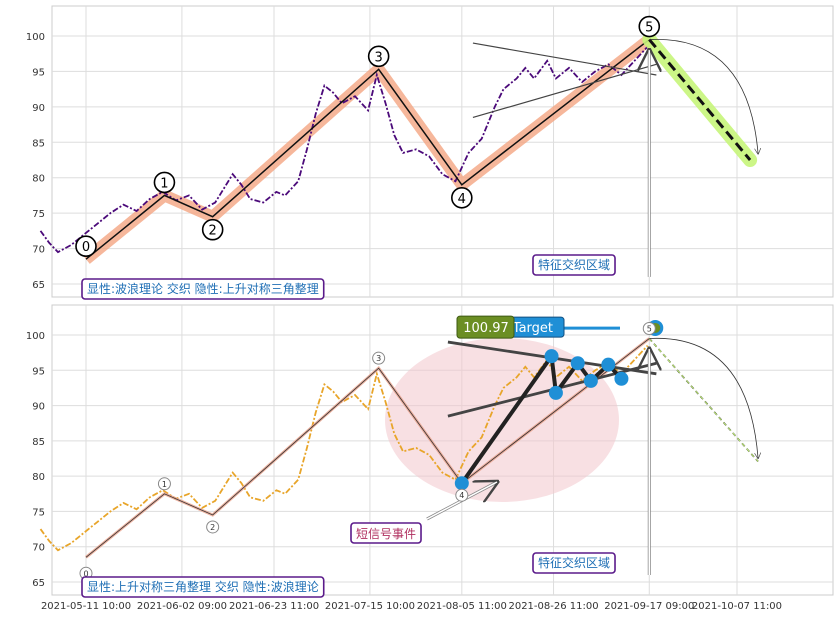 The image size is (839, 621). I want to click on x-tick-label: 2021-09-17 09:00, so click(649, 606).